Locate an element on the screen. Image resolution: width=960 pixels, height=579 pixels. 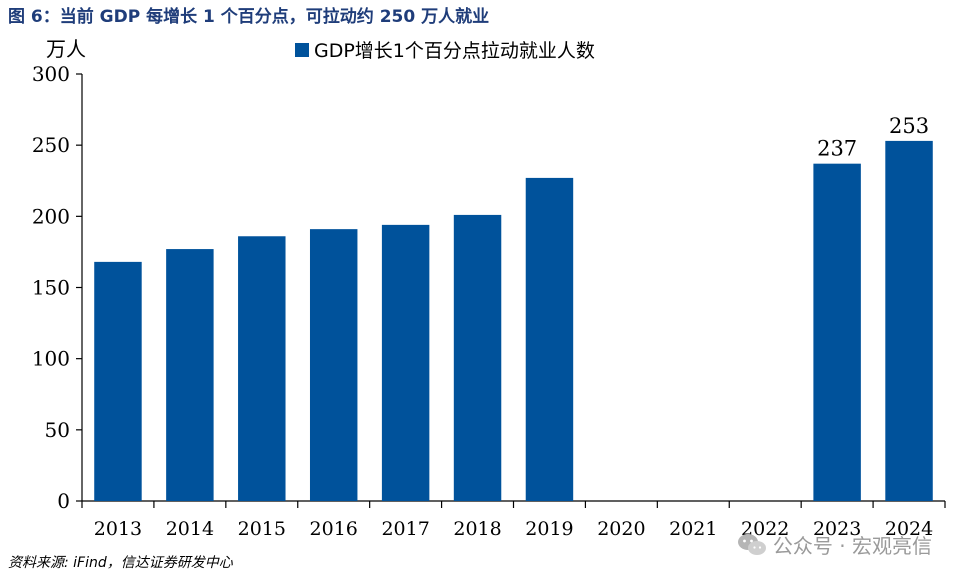
x-tick-label: 2020 is located at coordinates (621, 529).